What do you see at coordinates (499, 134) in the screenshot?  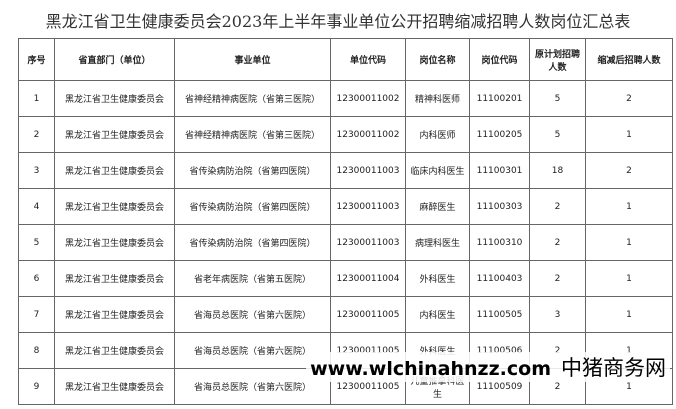 I see `table-cell: 11100205` at bounding box center [499, 134].